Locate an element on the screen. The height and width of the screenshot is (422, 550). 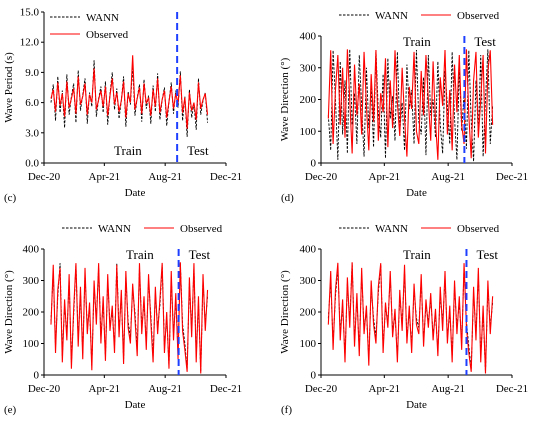
panel-label: (f) is located at coordinates (286, 410).